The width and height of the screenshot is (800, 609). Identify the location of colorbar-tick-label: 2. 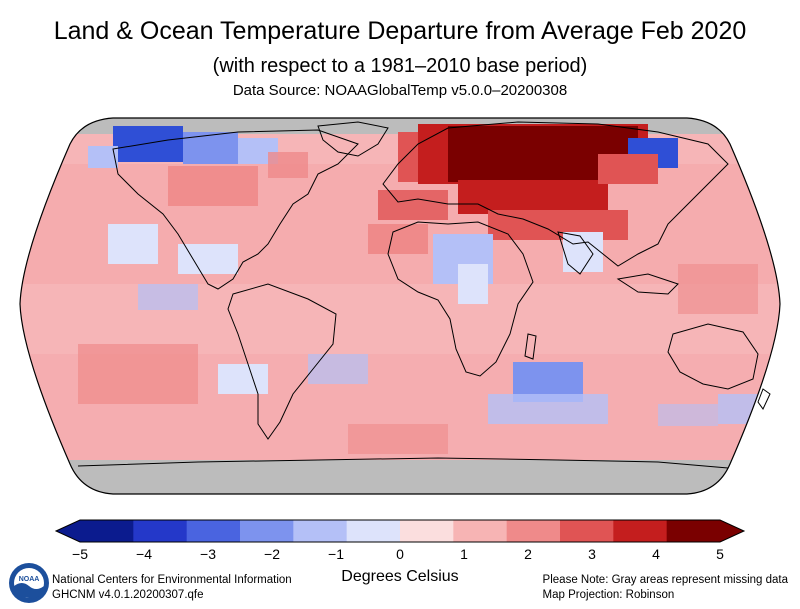
(528, 554).